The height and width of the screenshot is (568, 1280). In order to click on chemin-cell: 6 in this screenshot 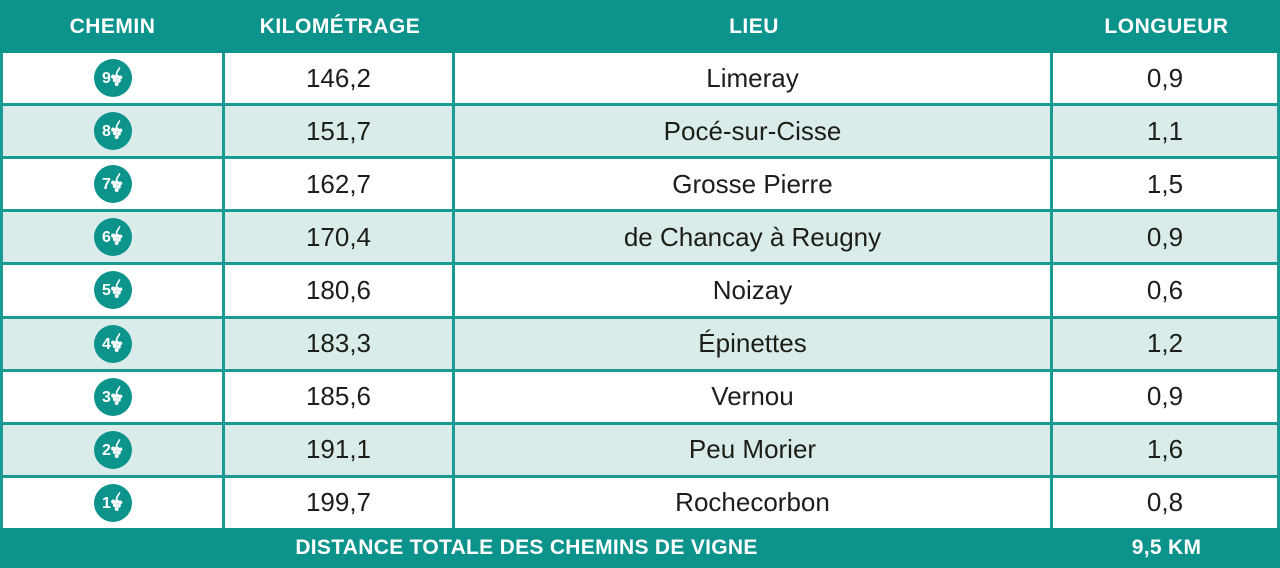, I will do `click(114, 237)`.